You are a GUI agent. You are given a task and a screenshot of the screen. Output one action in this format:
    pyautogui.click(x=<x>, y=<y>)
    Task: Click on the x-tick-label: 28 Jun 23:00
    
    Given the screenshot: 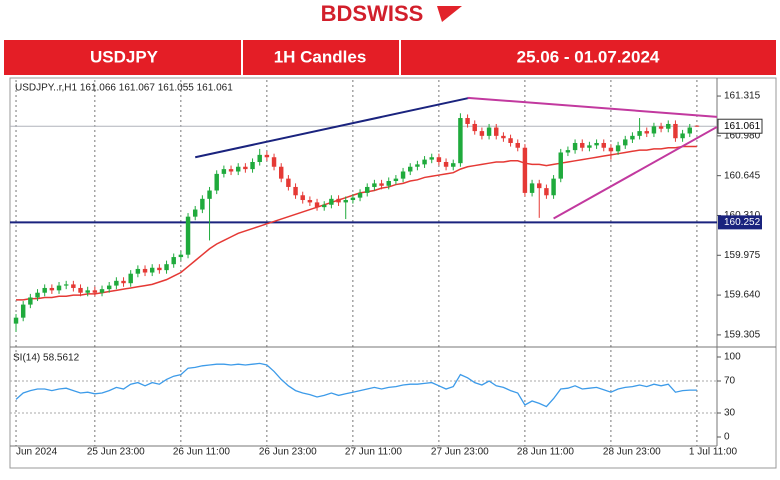 What is the action you would take?
    pyautogui.click(x=632, y=452)
    